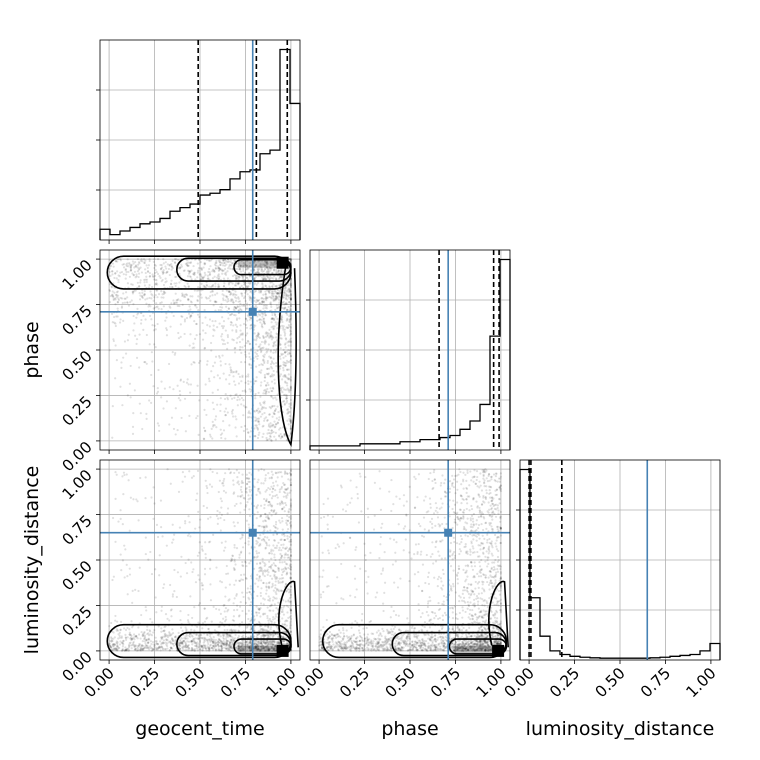  Describe the element at coordinates (201, 351) in the screenshot. I see `sample-cloud` at that location.